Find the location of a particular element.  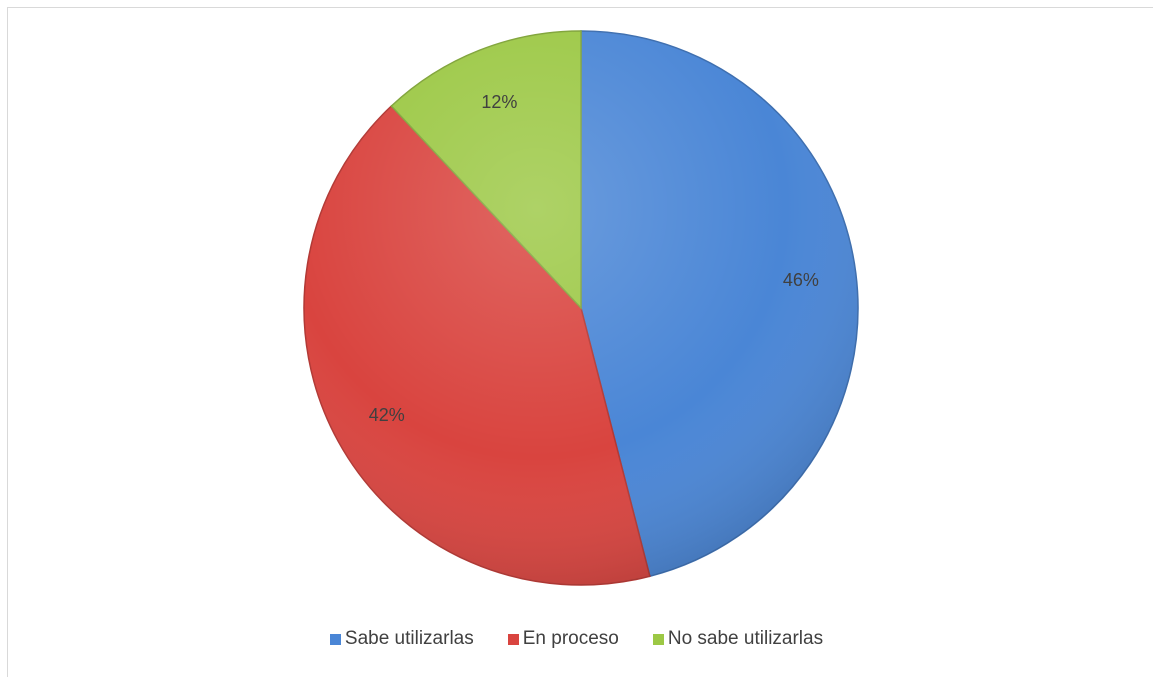

legend-label: No sabe utilizarlas is located at coordinates (745, 638).